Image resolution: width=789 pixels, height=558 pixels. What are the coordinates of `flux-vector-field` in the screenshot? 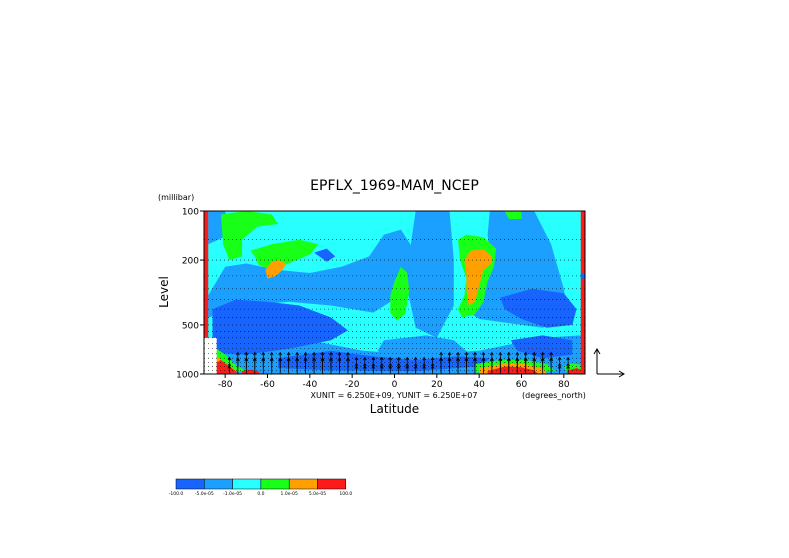 It's located at (398, 362).